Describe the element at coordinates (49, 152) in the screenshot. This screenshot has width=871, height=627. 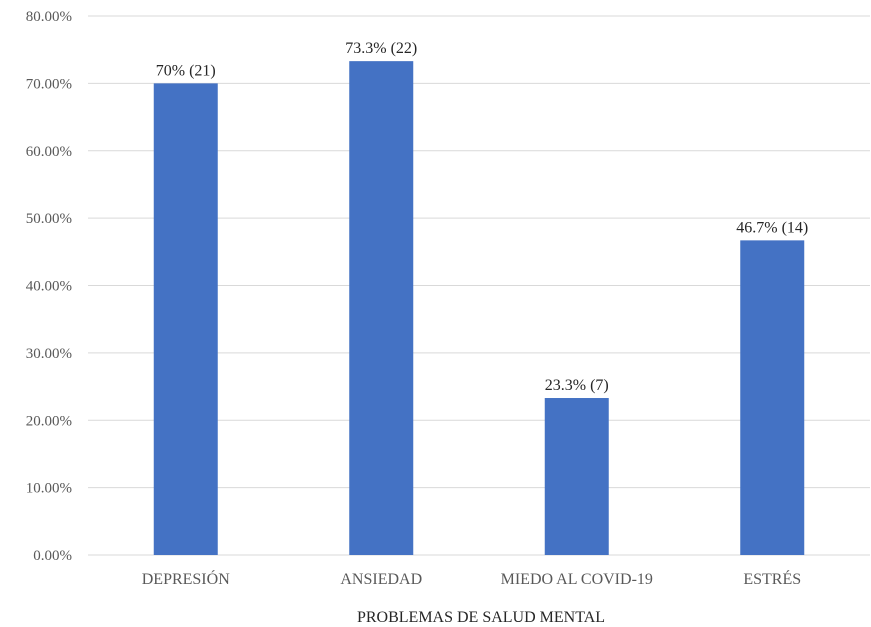
I see `y-tick-label: 60.00%` at that location.